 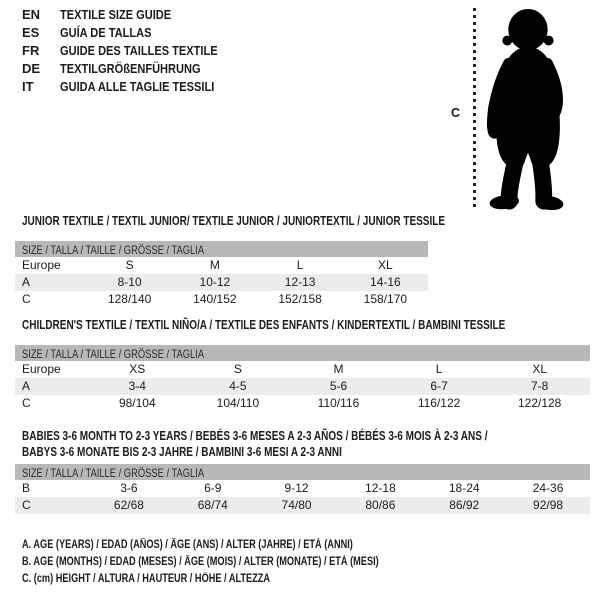 I want to click on value-cell: 4-5, so click(x=238, y=386).